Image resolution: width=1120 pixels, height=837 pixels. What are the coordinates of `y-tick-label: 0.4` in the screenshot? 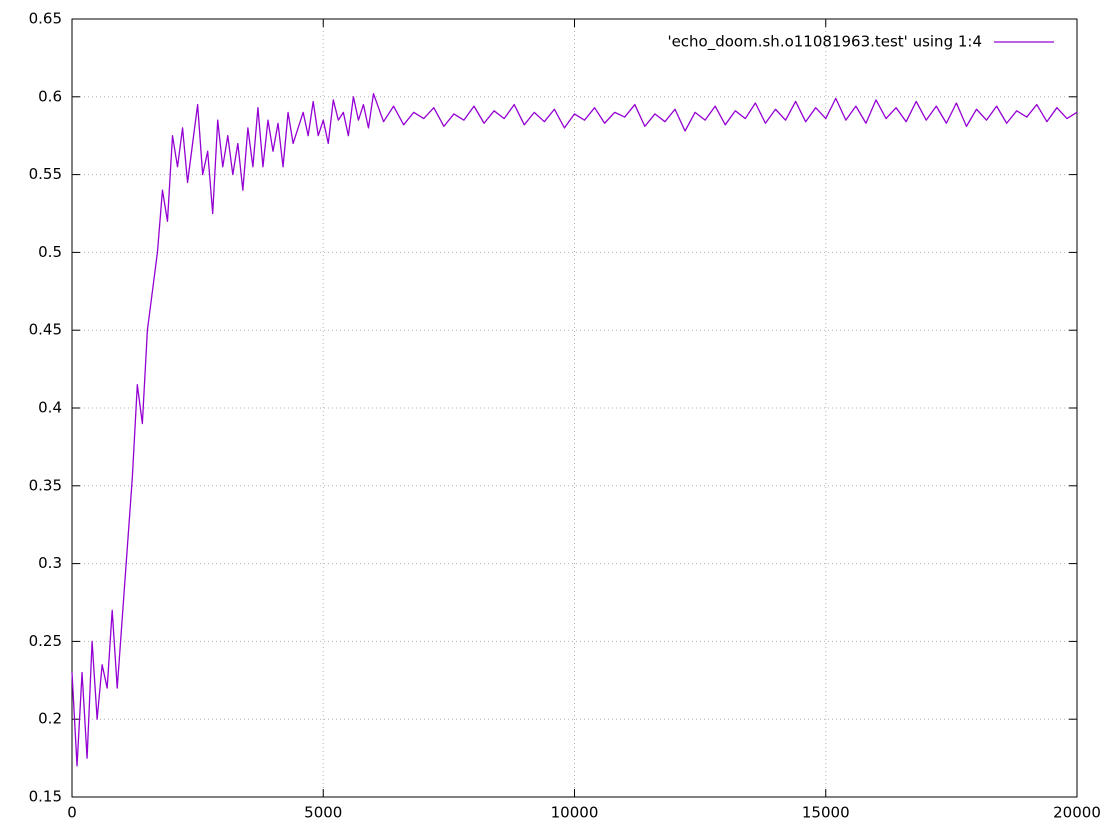 It's located at (50, 408).